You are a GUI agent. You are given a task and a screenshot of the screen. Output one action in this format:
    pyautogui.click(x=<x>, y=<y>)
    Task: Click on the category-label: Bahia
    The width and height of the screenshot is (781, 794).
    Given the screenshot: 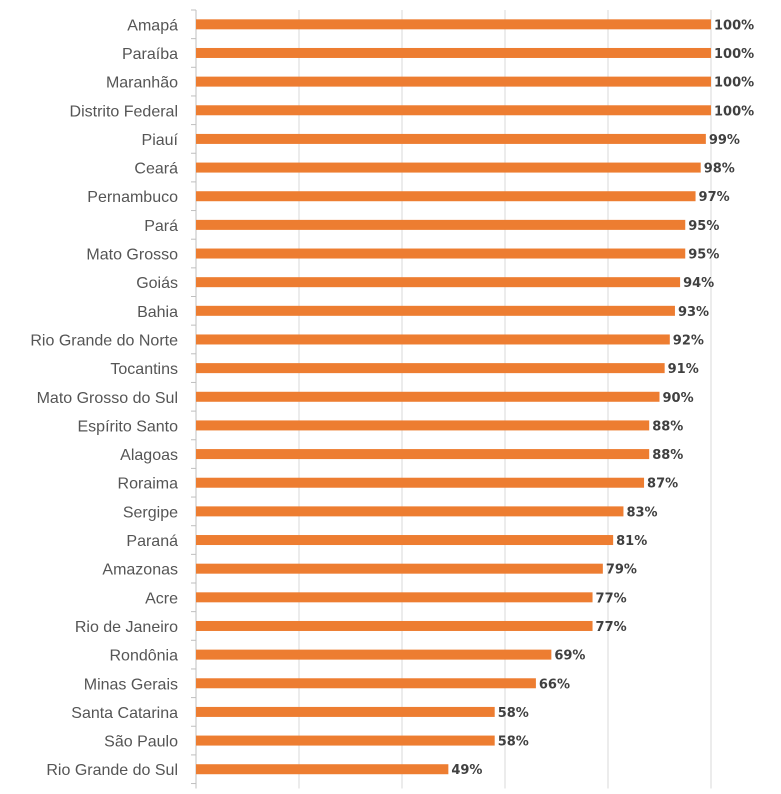 What is the action you would take?
    pyautogui.click(x=157, y=312)
    